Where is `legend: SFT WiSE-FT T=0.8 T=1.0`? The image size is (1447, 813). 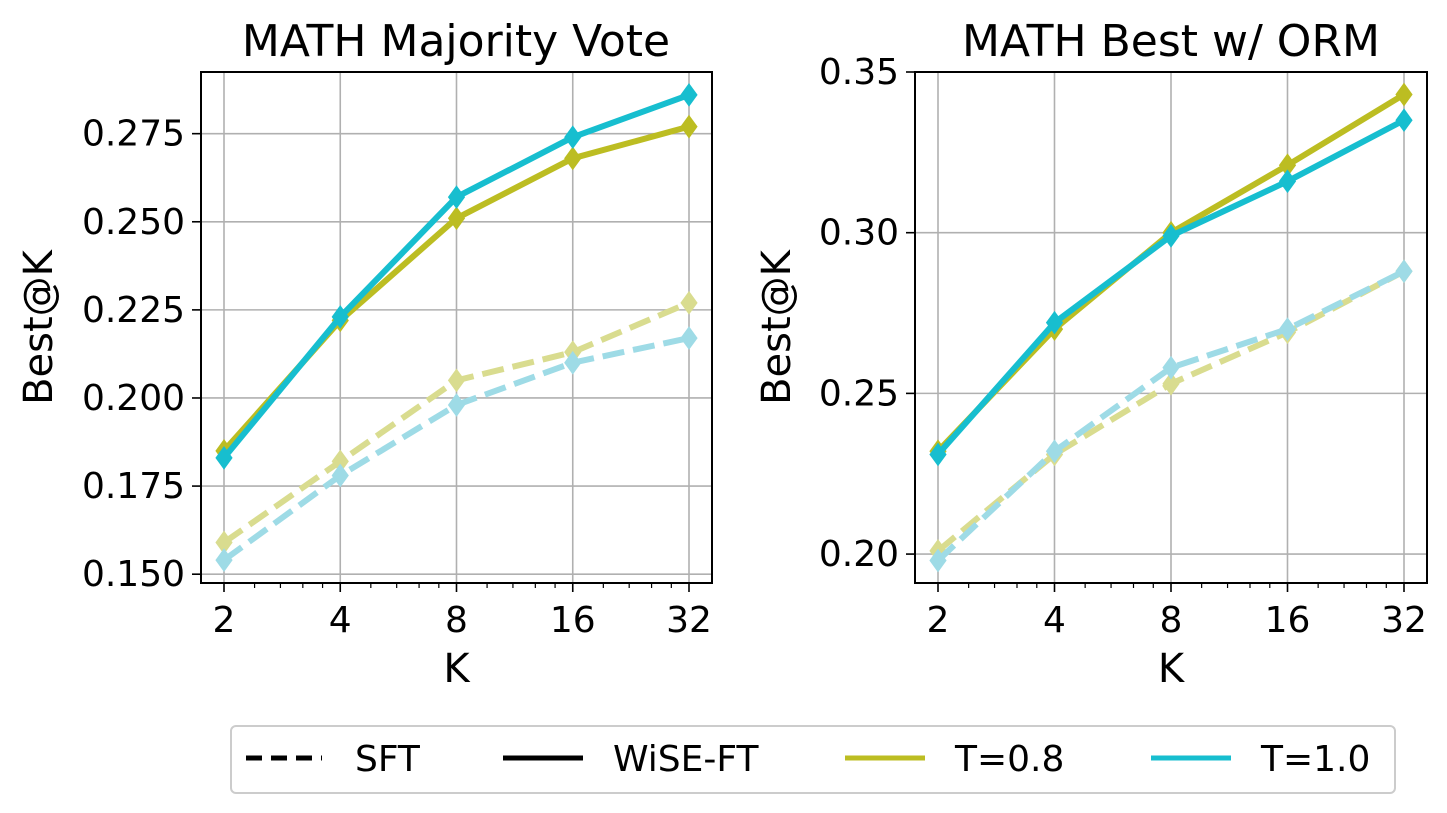
legend: SFT WiSE-FT T=0.8 T=1.0 is located at coordinates (813, 759).